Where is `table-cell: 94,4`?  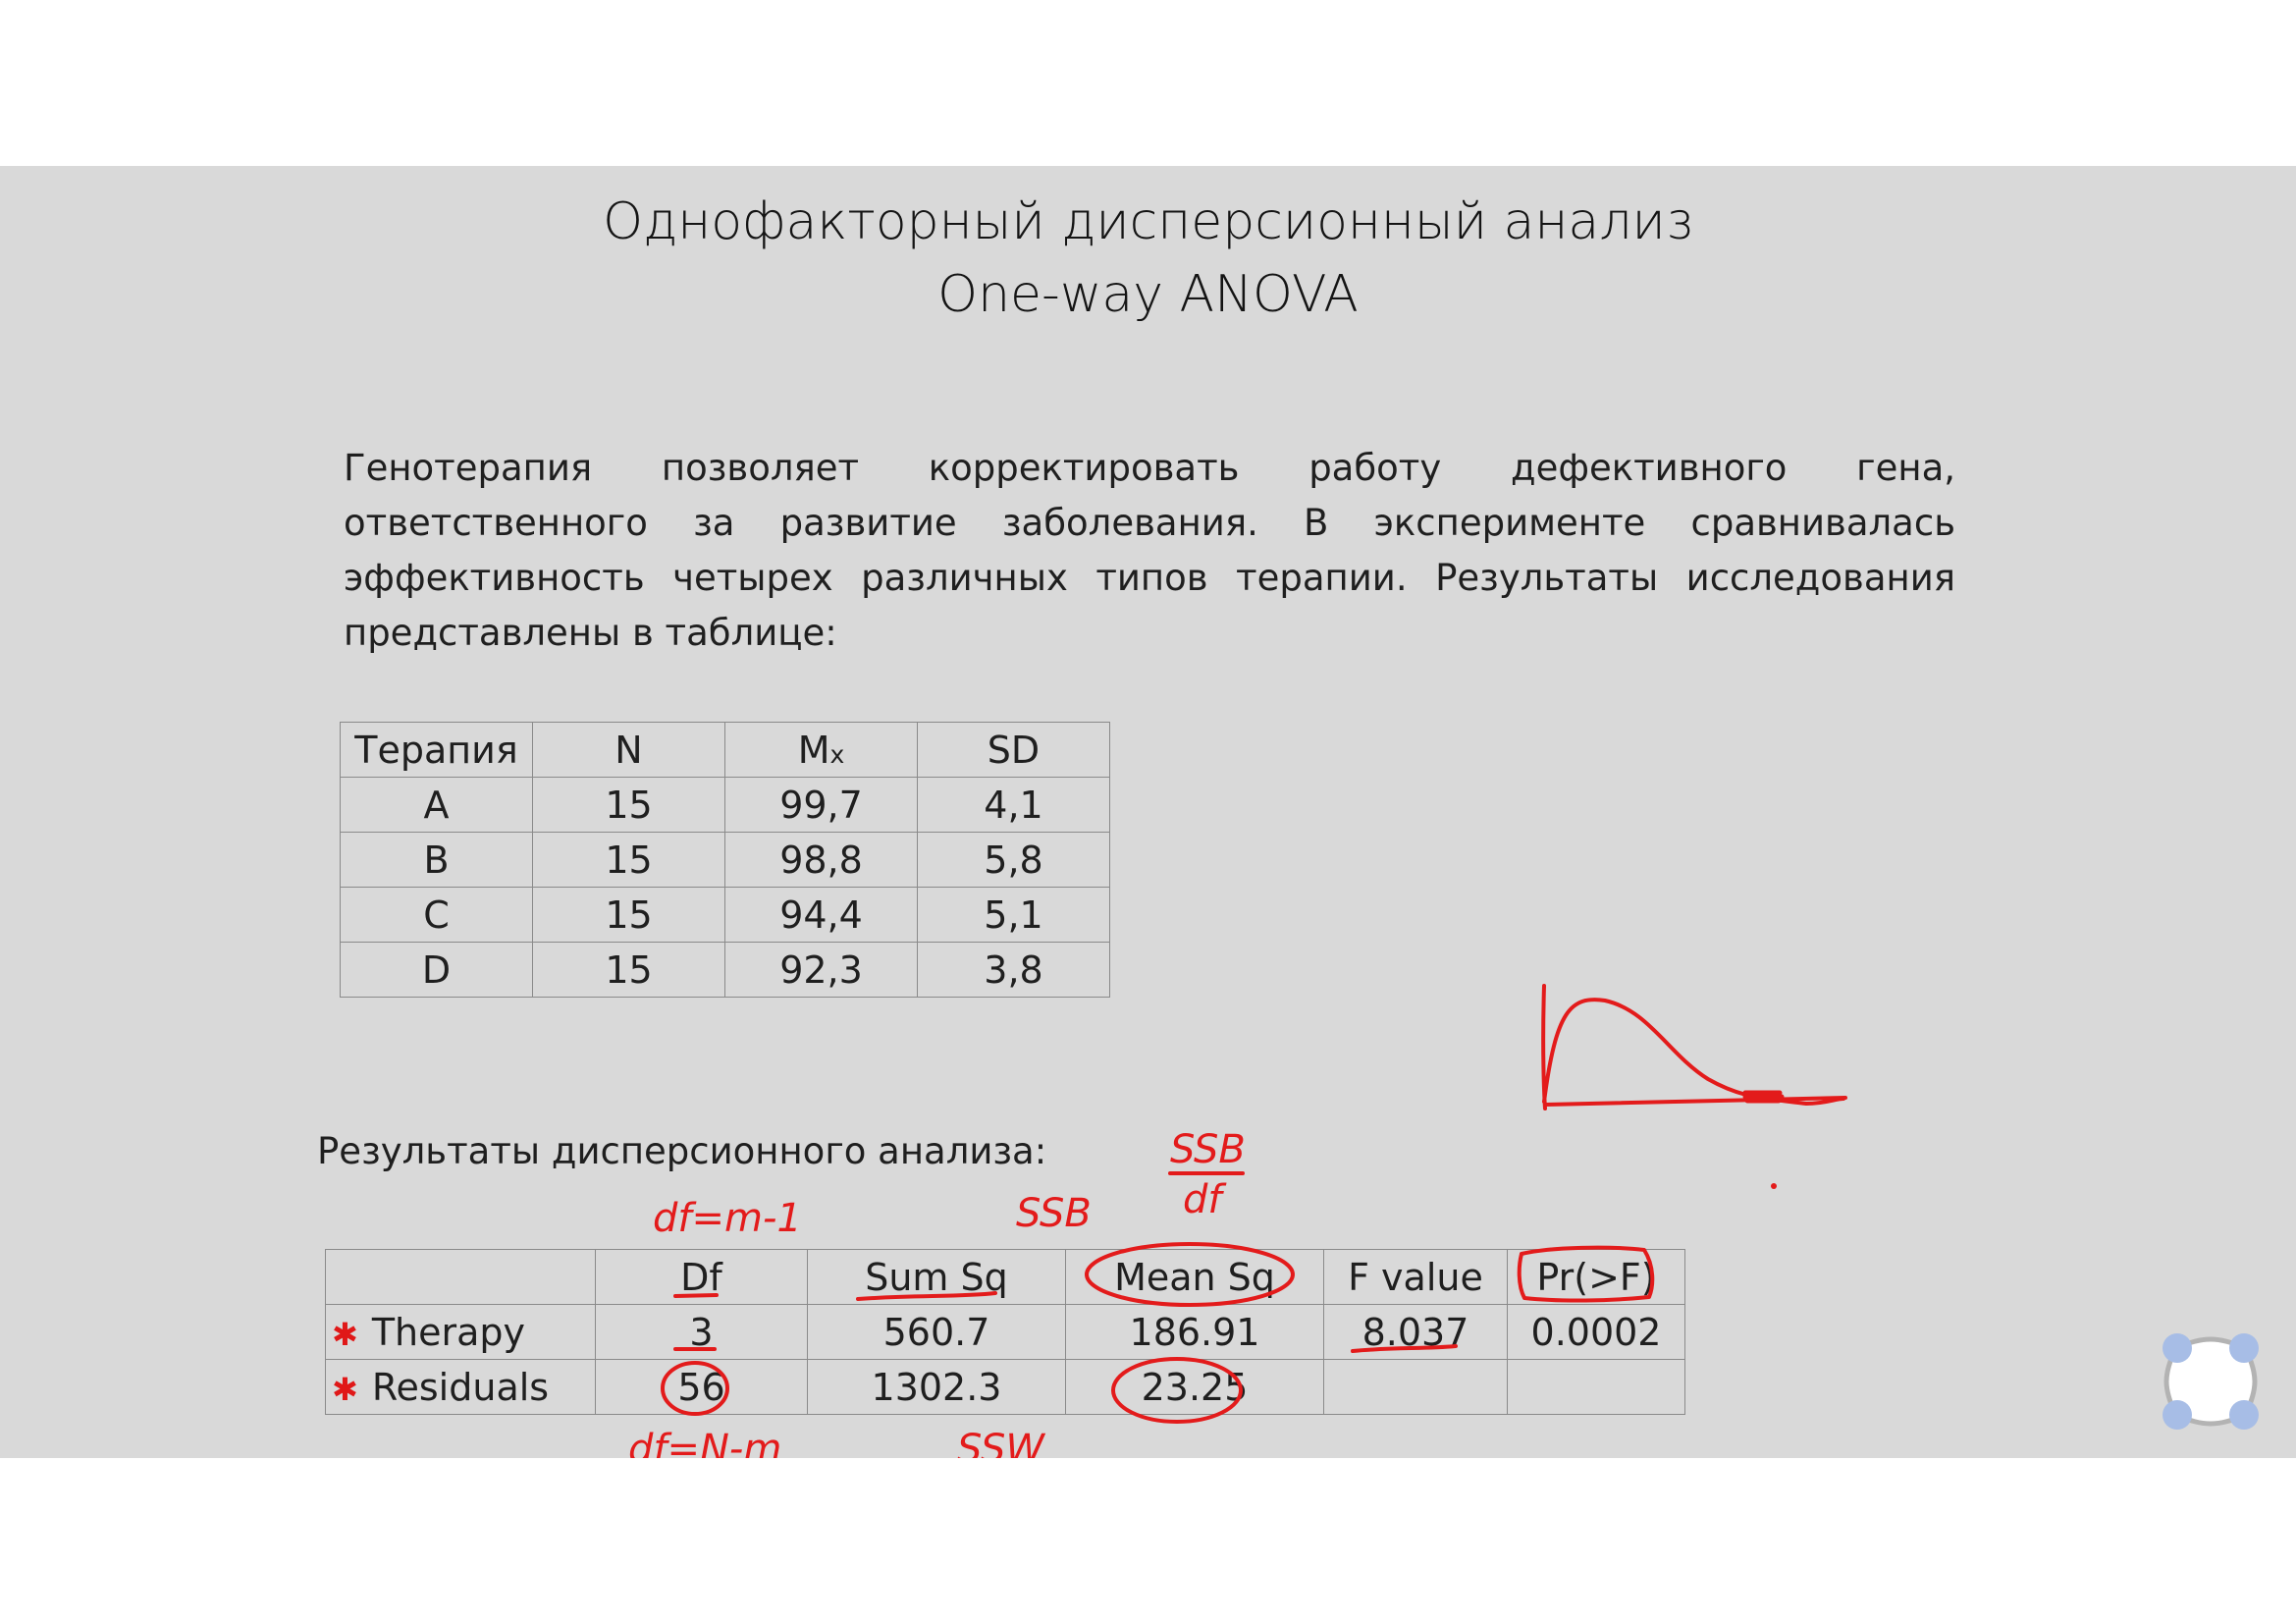 table-cell: 94,4 is located at coordinates (821, 915).